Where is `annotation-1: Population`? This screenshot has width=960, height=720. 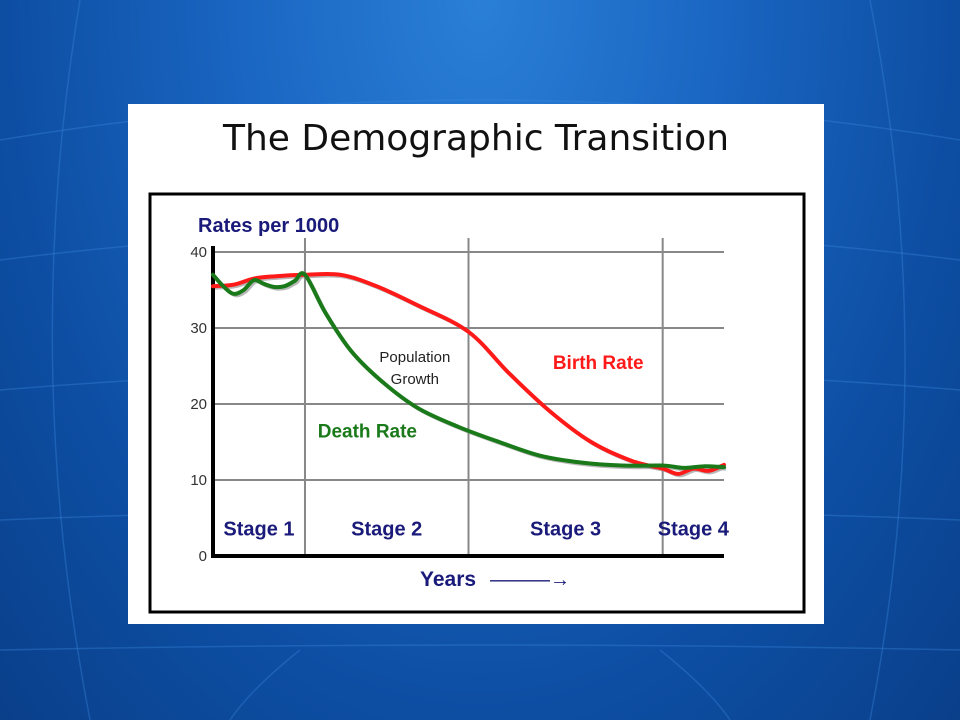 annotation-1: Population is located at coordinates (414, 357).